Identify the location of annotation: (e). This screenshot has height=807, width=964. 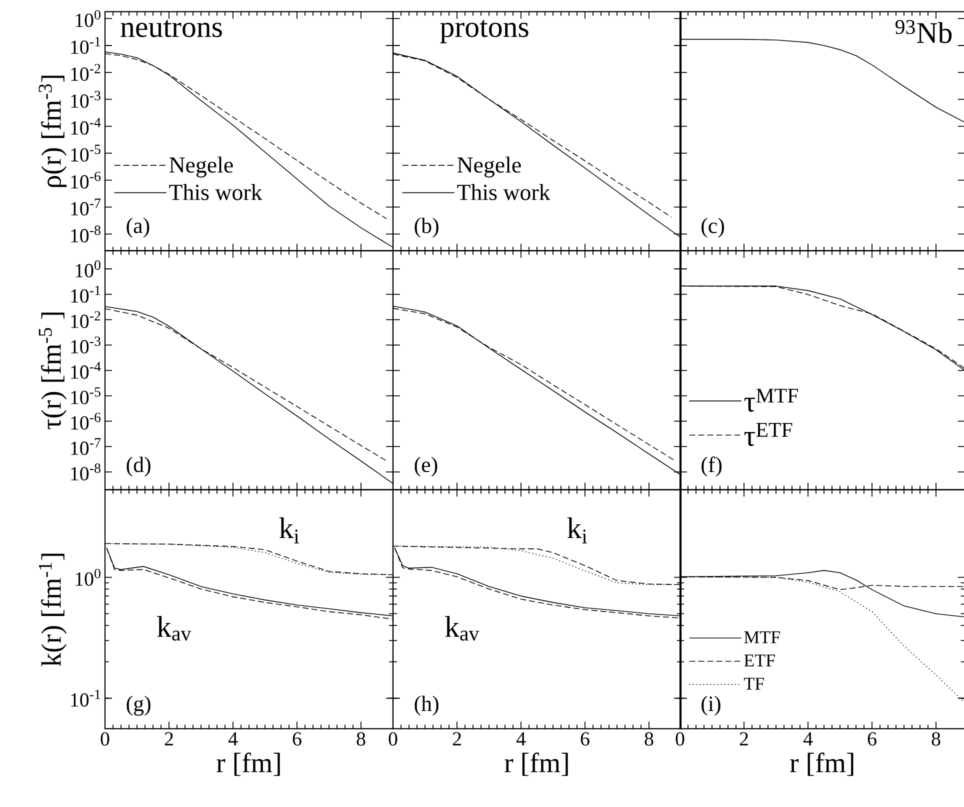
(426, 466).